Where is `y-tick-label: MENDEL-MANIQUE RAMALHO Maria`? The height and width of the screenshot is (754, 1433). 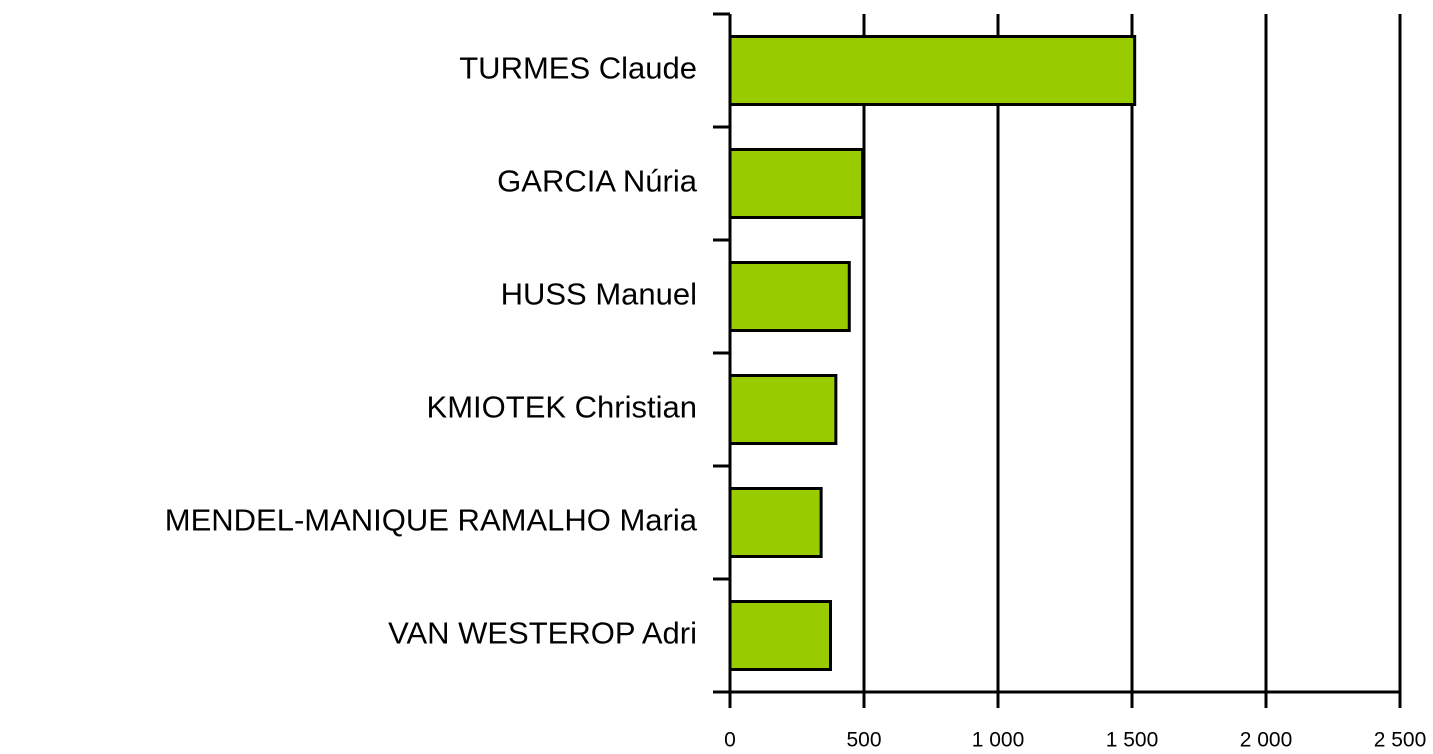
y-tick-label: MENDEL-MANIQUE RAMALHO Maria is located at coordinates (431, 520).